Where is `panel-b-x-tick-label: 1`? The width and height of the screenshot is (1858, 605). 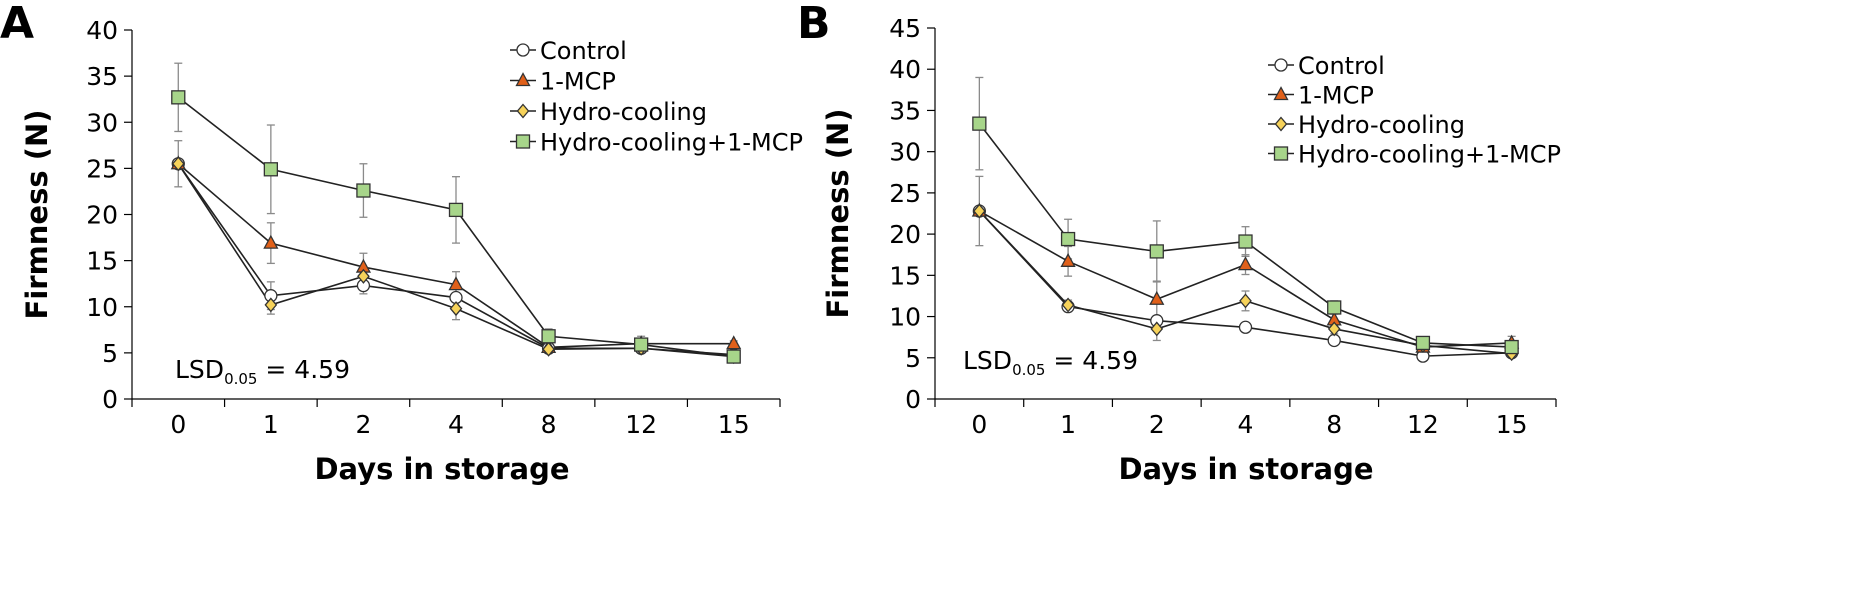 panel-b-x-tick-label: 1 is located at coordinates (1068, 424).